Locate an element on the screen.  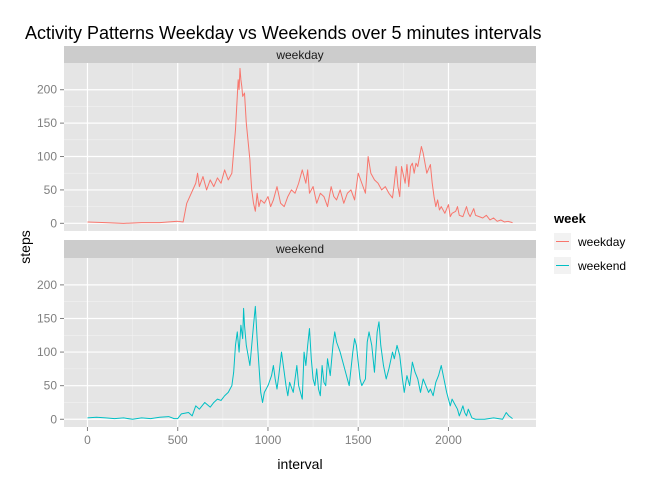
x-tick-label: 1000 is located at coordinates (268, 440).